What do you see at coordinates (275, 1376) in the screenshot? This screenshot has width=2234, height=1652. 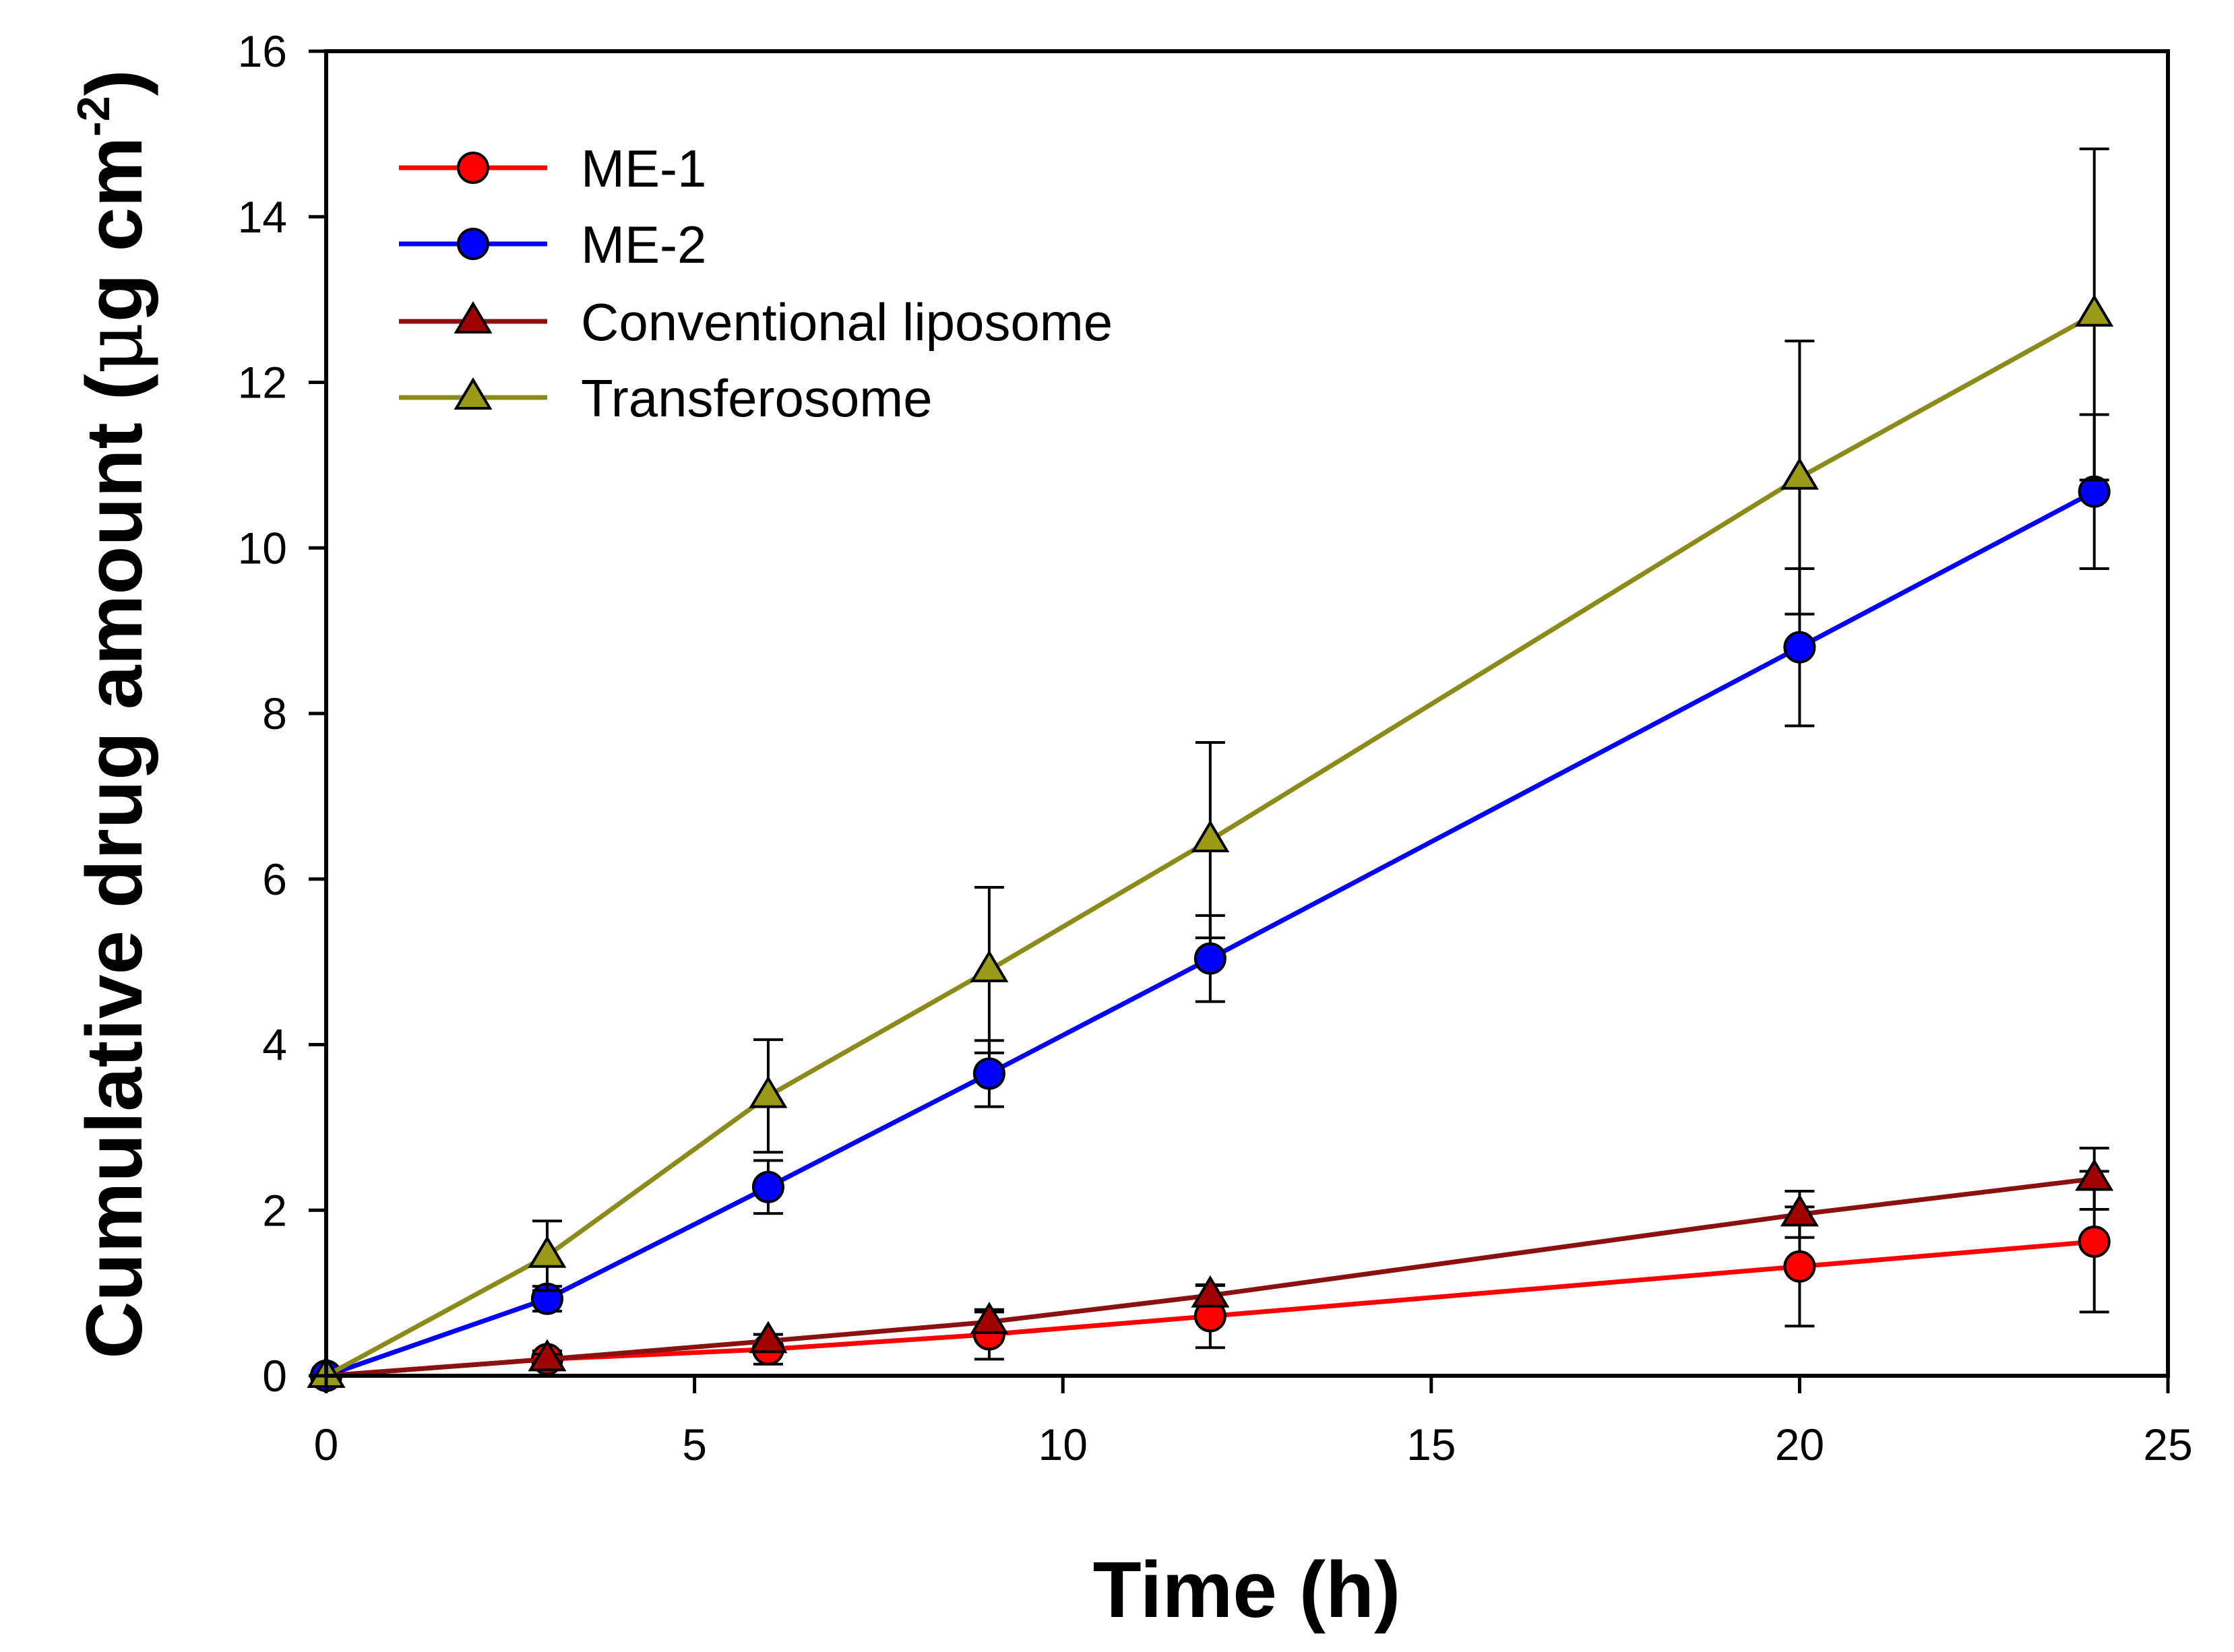 I see `y-tick-label: 0` at bounding box center [275, 1376].